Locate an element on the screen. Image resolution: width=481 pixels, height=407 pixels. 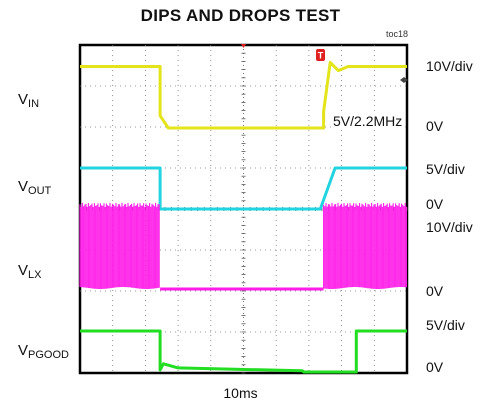
vpgood-label: VPGOOD is located at coordinates (43, 351).